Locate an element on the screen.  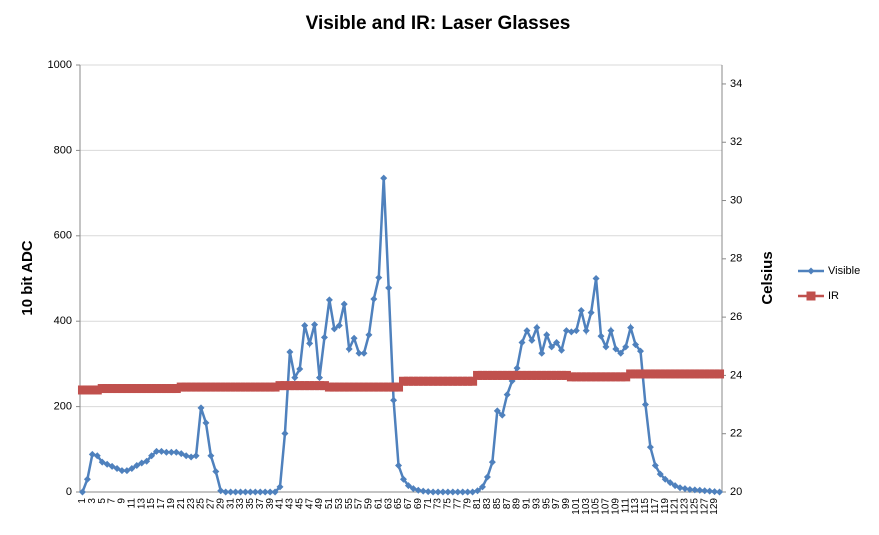
x-tick-label: 123 is located at coordinates (685, 506).